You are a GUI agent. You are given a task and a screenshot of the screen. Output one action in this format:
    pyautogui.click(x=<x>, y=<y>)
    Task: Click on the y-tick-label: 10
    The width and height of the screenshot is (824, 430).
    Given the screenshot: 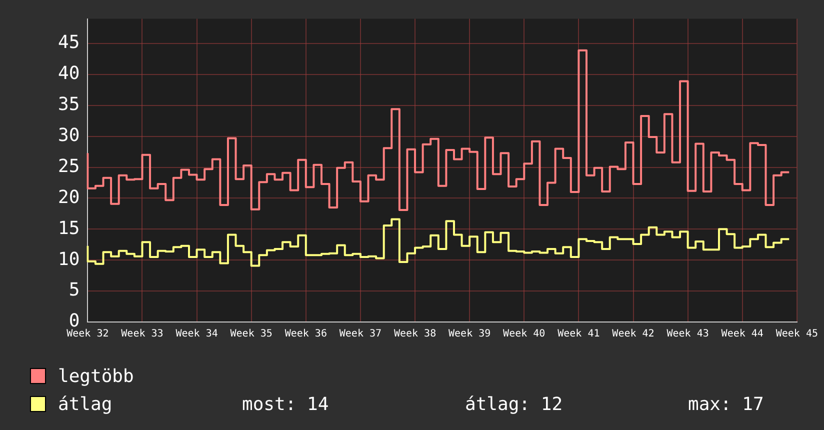 What is the action you would take?
    pyautogui.click(x=69, y=259)
    